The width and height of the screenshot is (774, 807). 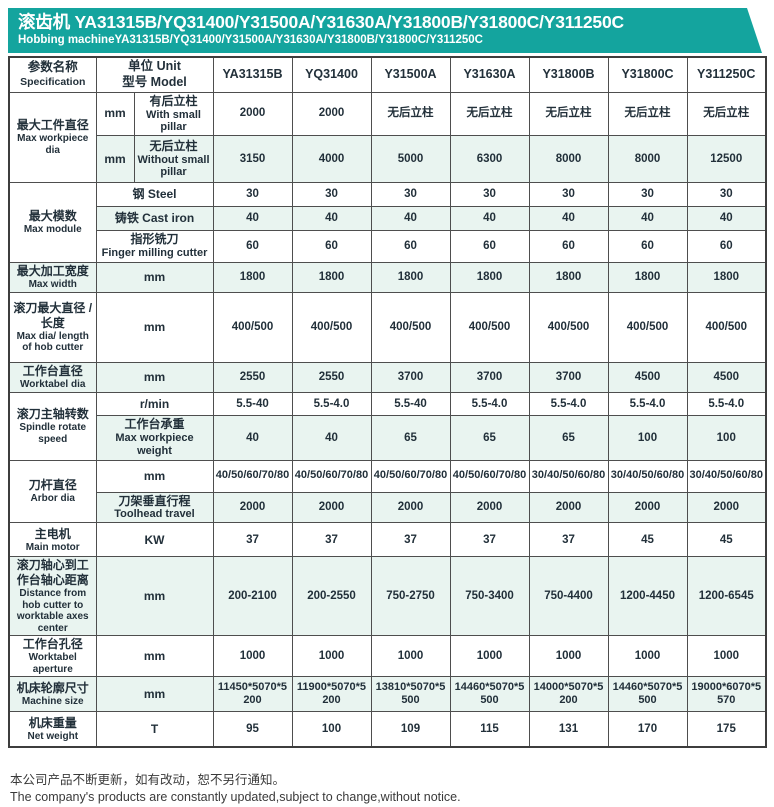 What do you see at coordinates (252, 158) in the screenshot?
I see `value-cell: 3150` at bounding box center [252, 158].